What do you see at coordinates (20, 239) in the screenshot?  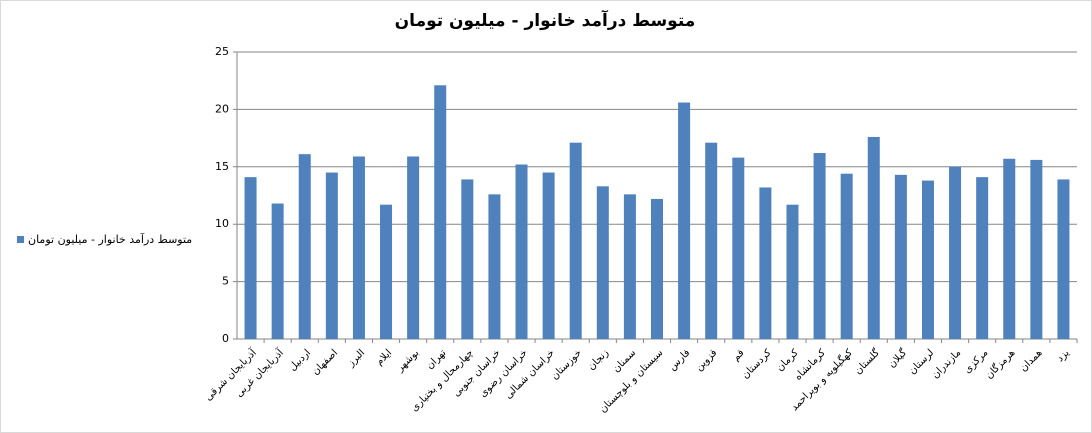 I see `legend-swatch` at bounding box center [20, 239].